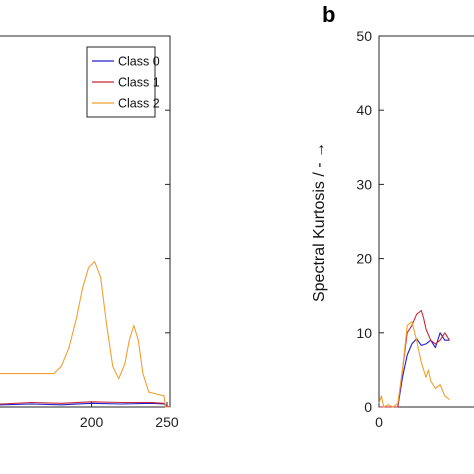 This screenshot has width=474, height=474. What do you see at coordinates (139, 62) in the screenshot?
I see `legend-label: Class 0` at bounding box center [139, 62].